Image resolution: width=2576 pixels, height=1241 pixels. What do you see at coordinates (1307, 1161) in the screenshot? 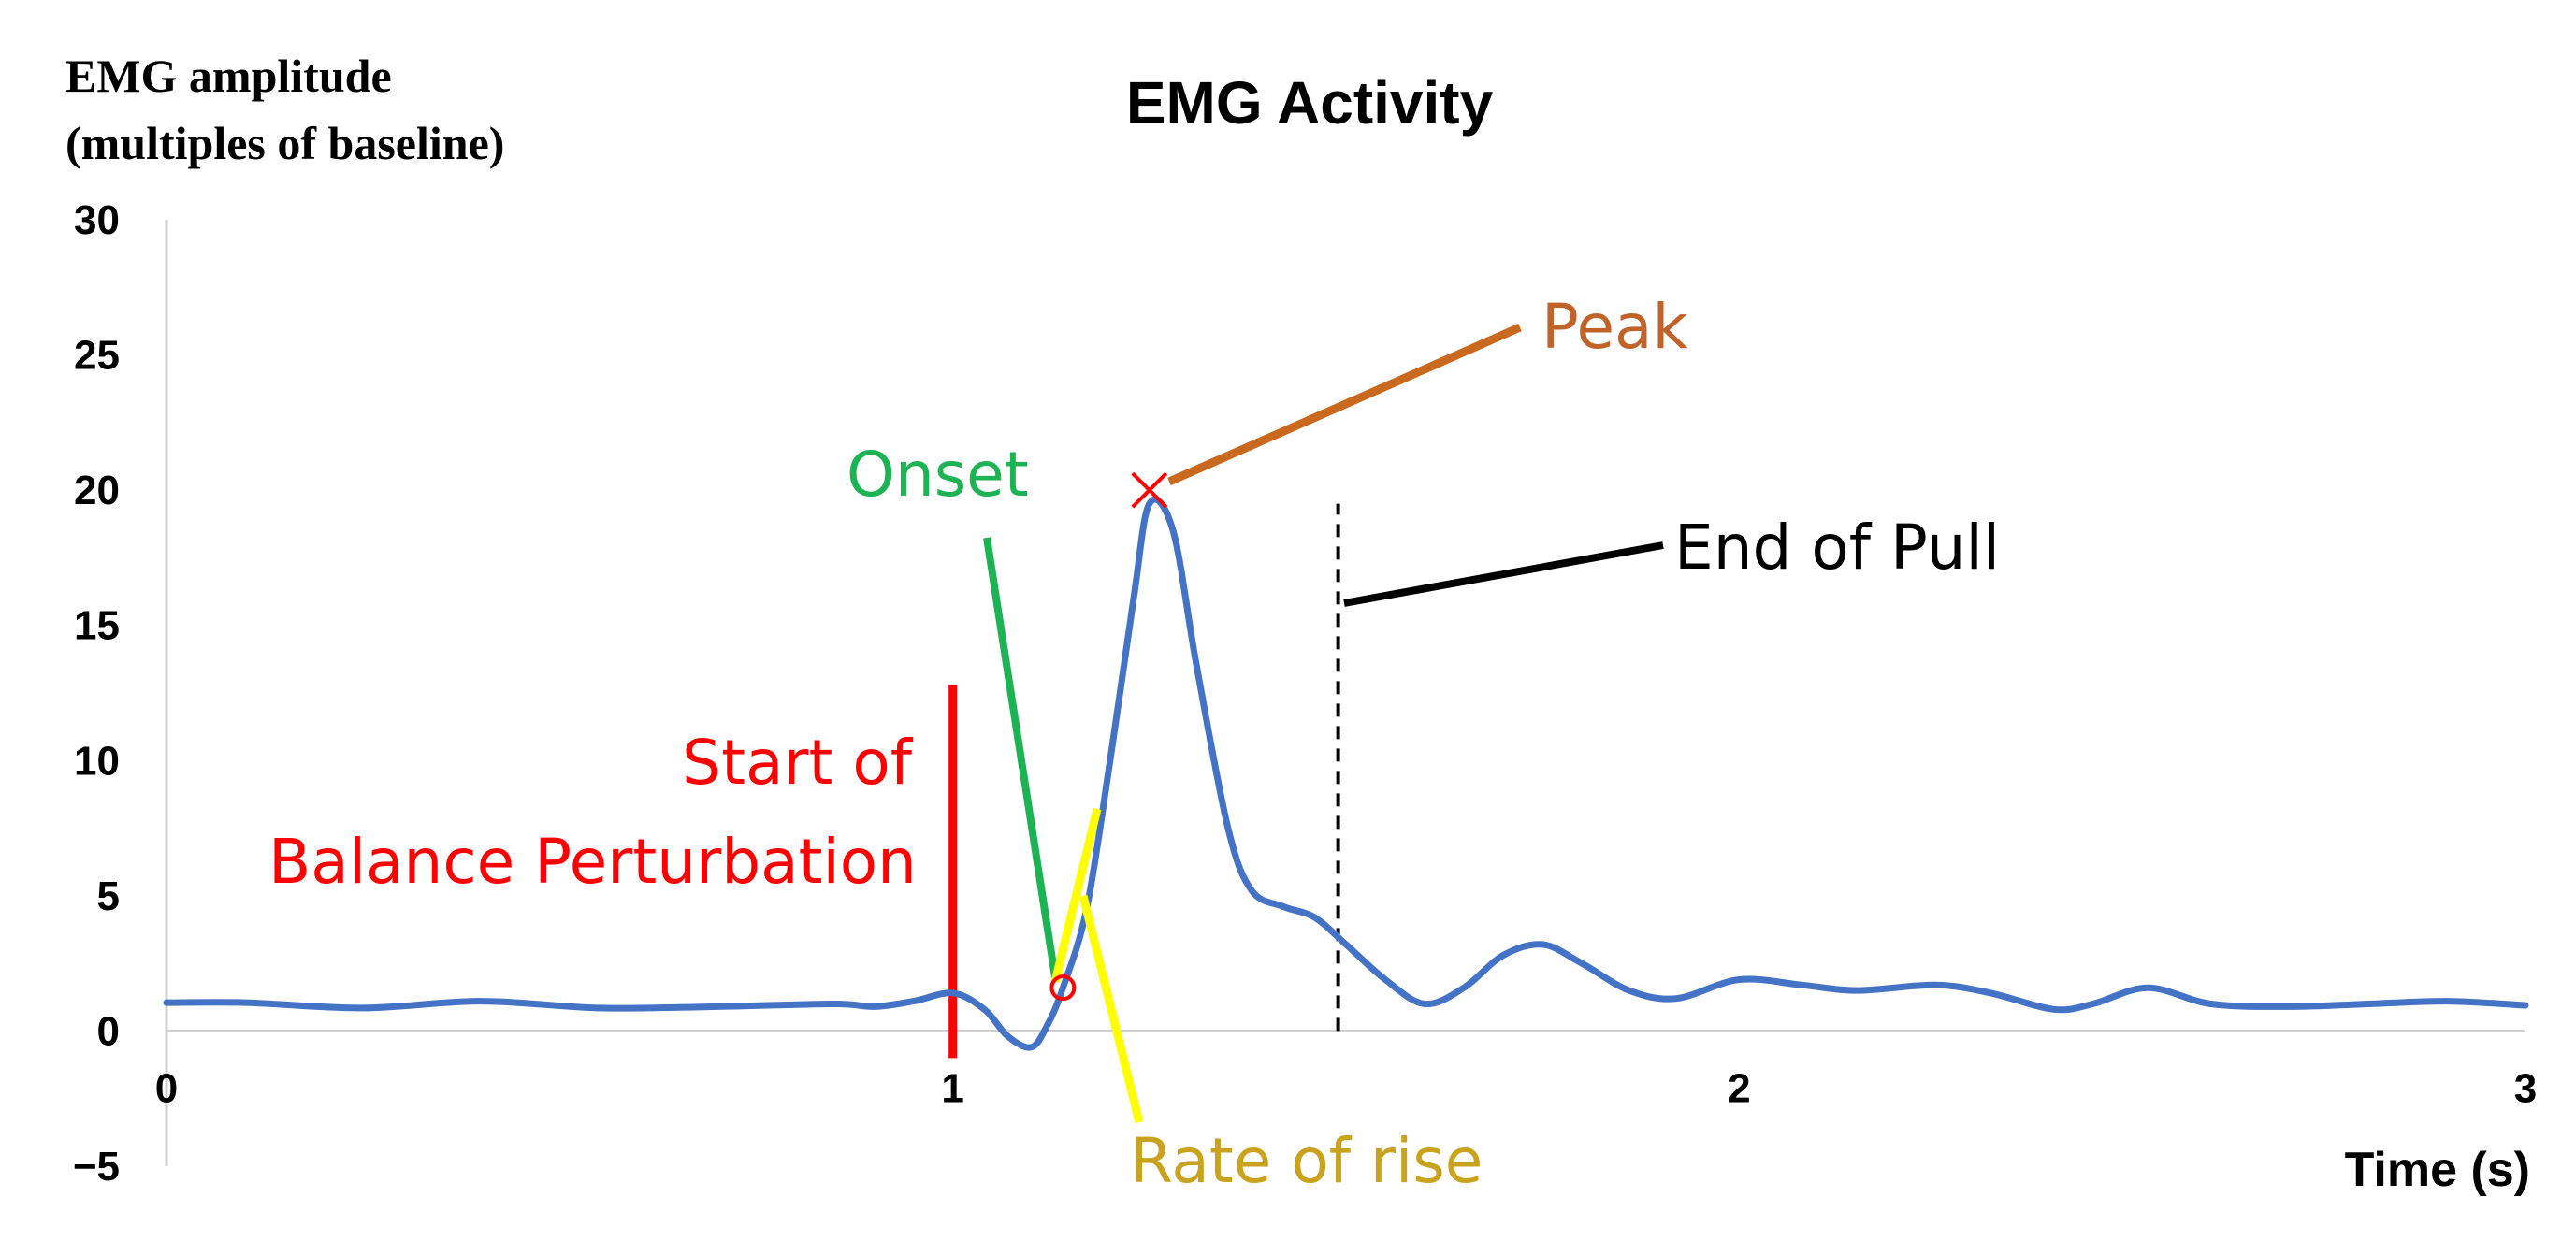
I see `annotation-rate-of-rise: Rate of rise` at bounding box center [1307, 1161].